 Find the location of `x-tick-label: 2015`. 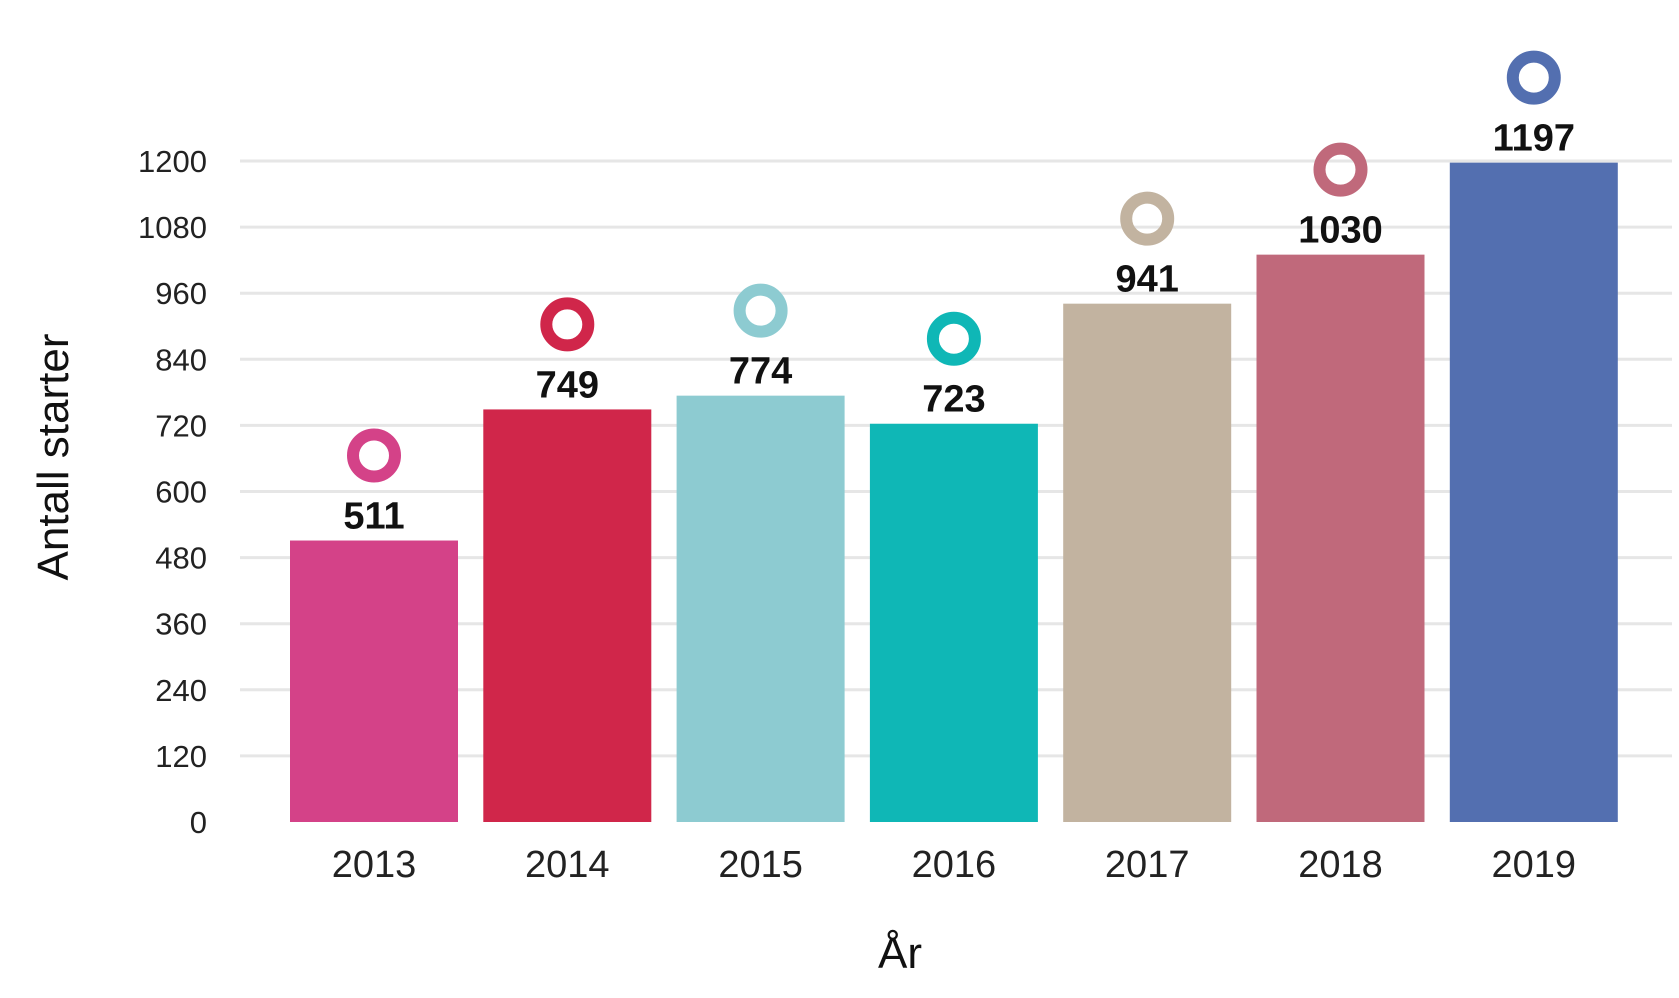

x-tick-label: 2015 is located at coordinates (760, 865).